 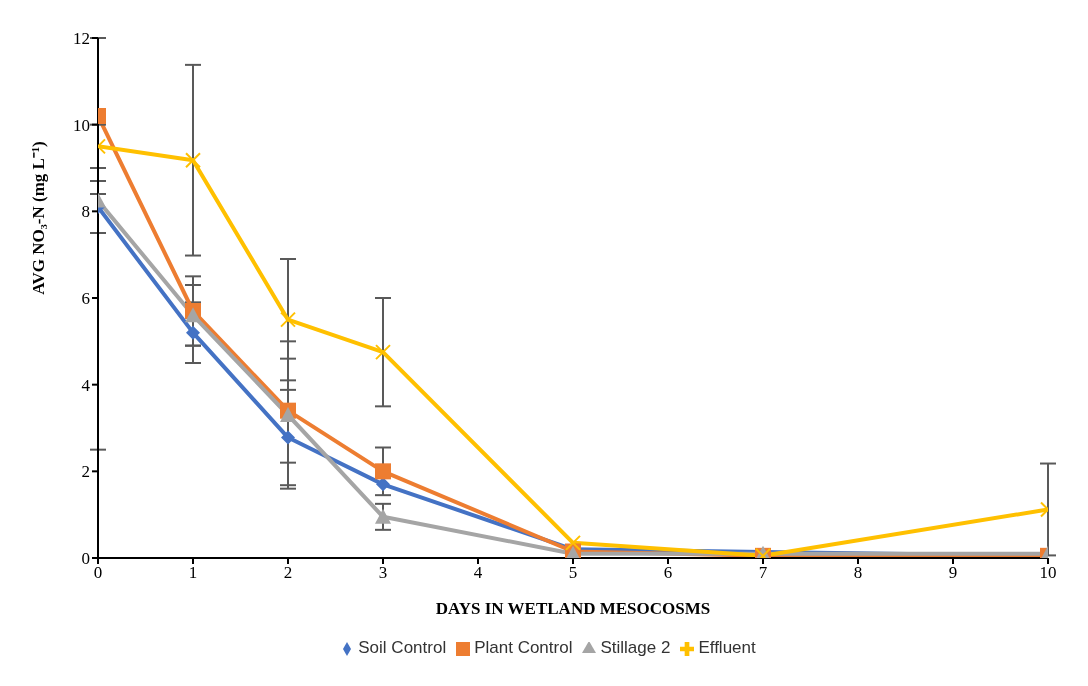 What do you see at coordinates (86, 385) in the screenshot?
I see `y-tick-label: 4` at bounding box center [86, 385].